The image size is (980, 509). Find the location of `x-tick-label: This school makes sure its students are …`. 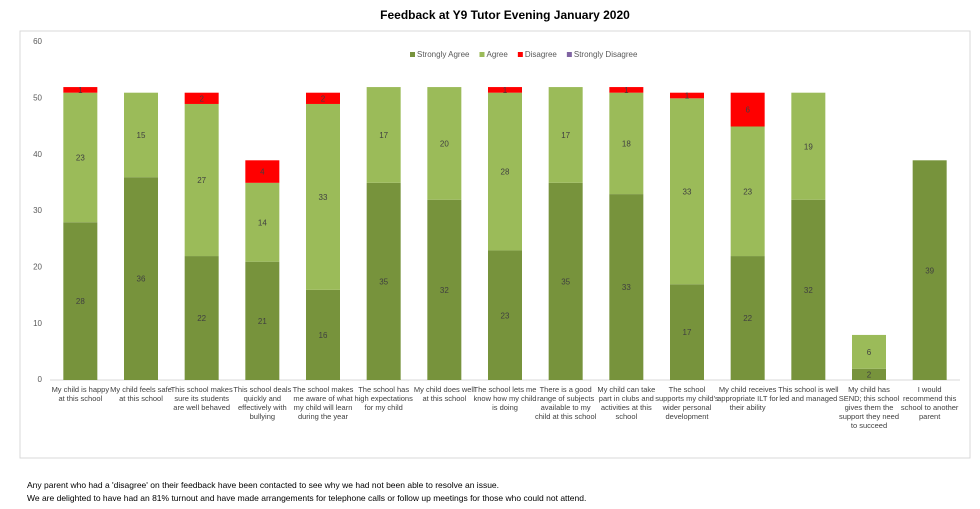

x-tick-label: This school makes sure its students are … is located at coordinates (201, 398).